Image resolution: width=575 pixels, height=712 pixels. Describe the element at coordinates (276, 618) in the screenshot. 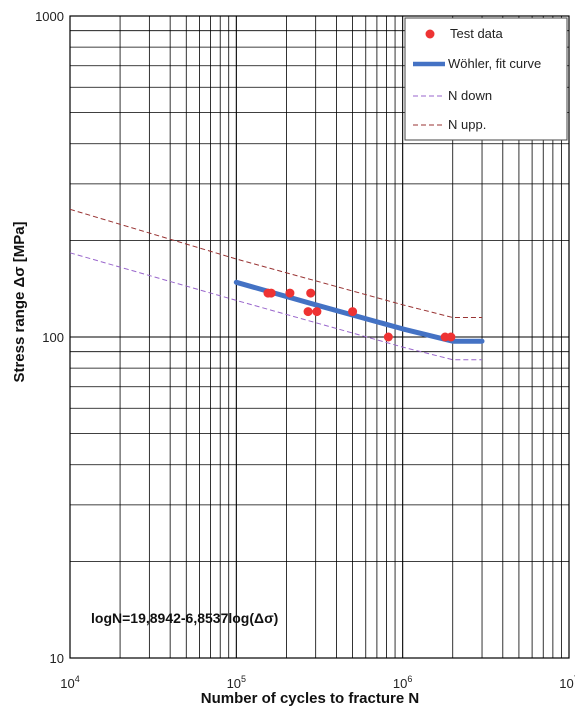

I see `equation-end: )` at that location.